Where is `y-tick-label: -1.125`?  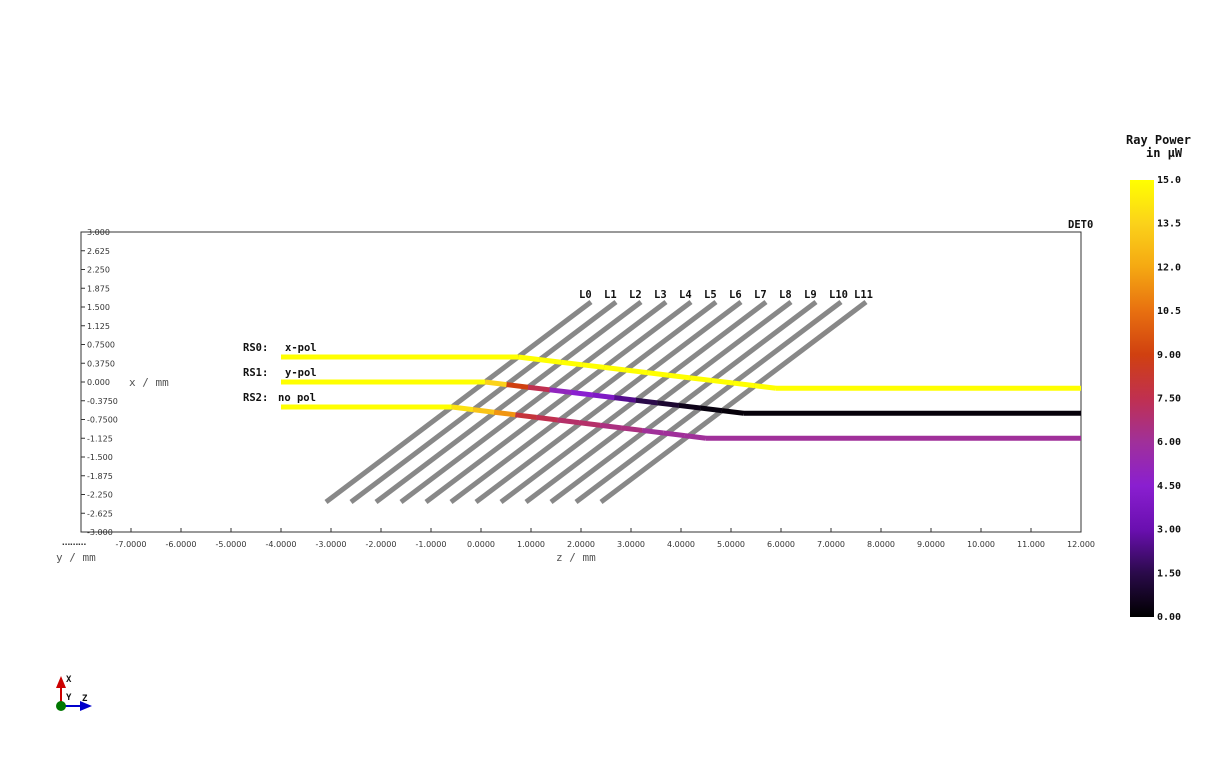 y-tick-label: -1.125 is located at coordinates (100, 438).